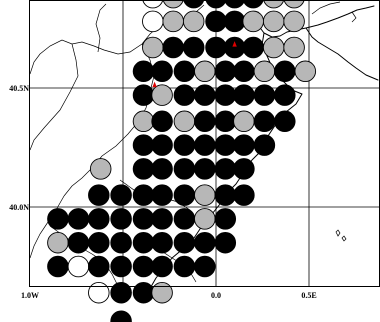  Describe the element at coordinates (19, 88) in the screenshot. I see `lat-tick-label: 40.5N` at that location.